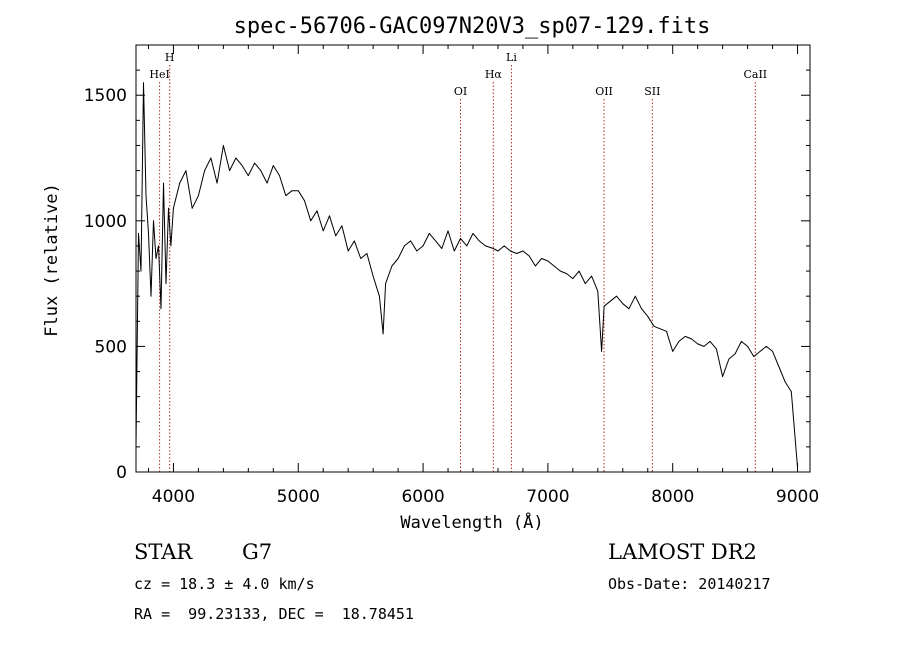  Describe the element at coordinates (689, 584) in the screenshot. I see `observation-date: Obs-Date: 20140217` at that location.